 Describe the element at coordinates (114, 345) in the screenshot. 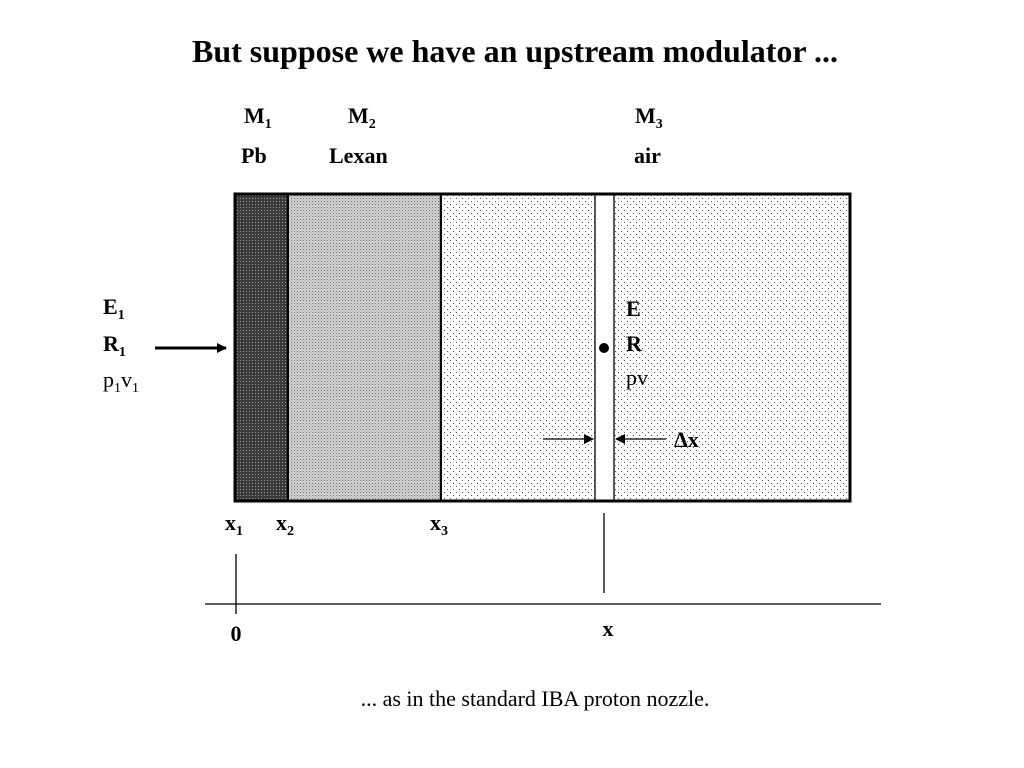

I see `label-r1: R1` at that location.